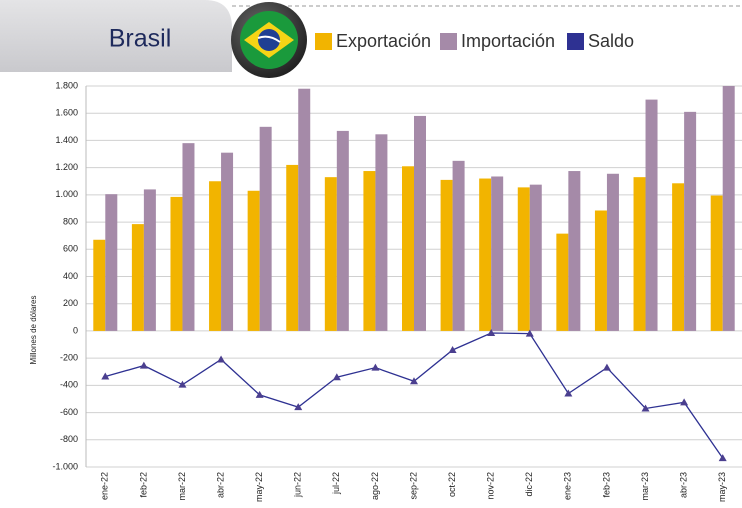 The width and height of the screenshot is (742, 508). I want to click on title-tab, so click(116, 36).